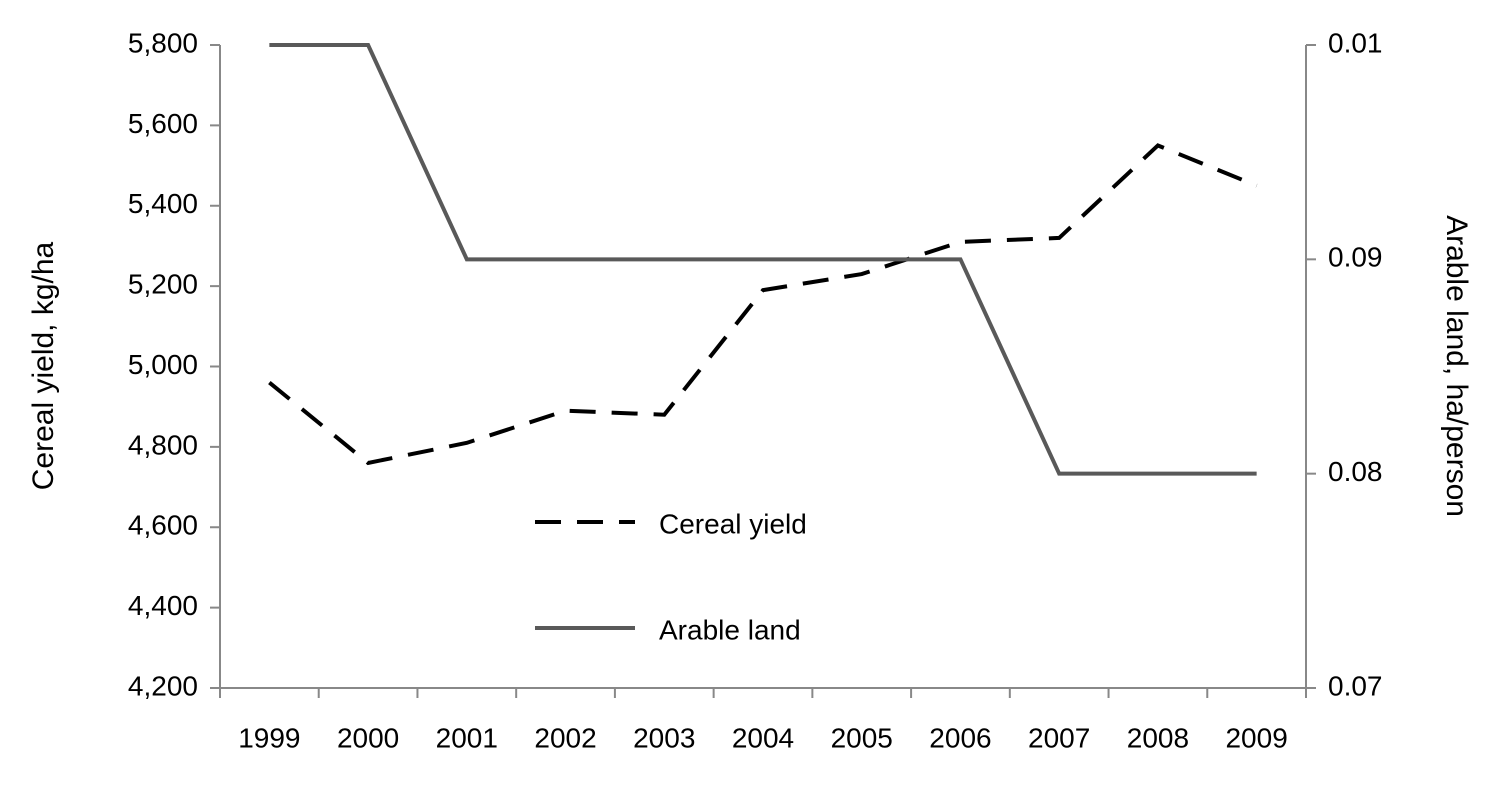 The image size is (1500, 800). Describe the element at coordinates (163, 203) in the screenshot. I see `y-tick-label: 5,400` at that location.